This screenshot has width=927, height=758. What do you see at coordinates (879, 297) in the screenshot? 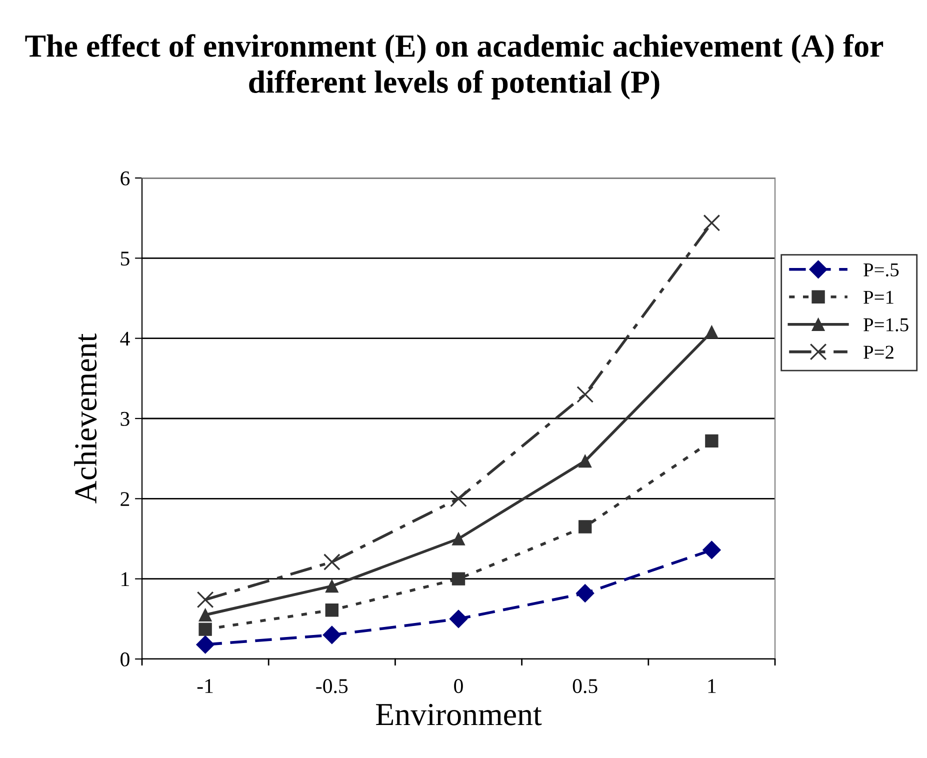
I see `legend-label: P=1` at bounding box center [879, 297].